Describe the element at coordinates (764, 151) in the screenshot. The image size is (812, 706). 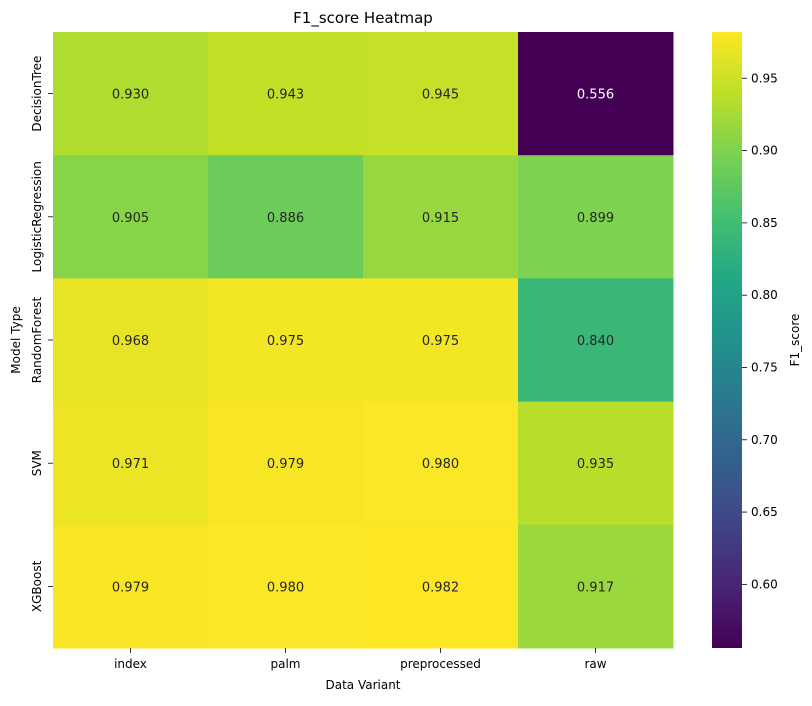
I see `colorbar-tick-label-0.90: 0.90` at that location.